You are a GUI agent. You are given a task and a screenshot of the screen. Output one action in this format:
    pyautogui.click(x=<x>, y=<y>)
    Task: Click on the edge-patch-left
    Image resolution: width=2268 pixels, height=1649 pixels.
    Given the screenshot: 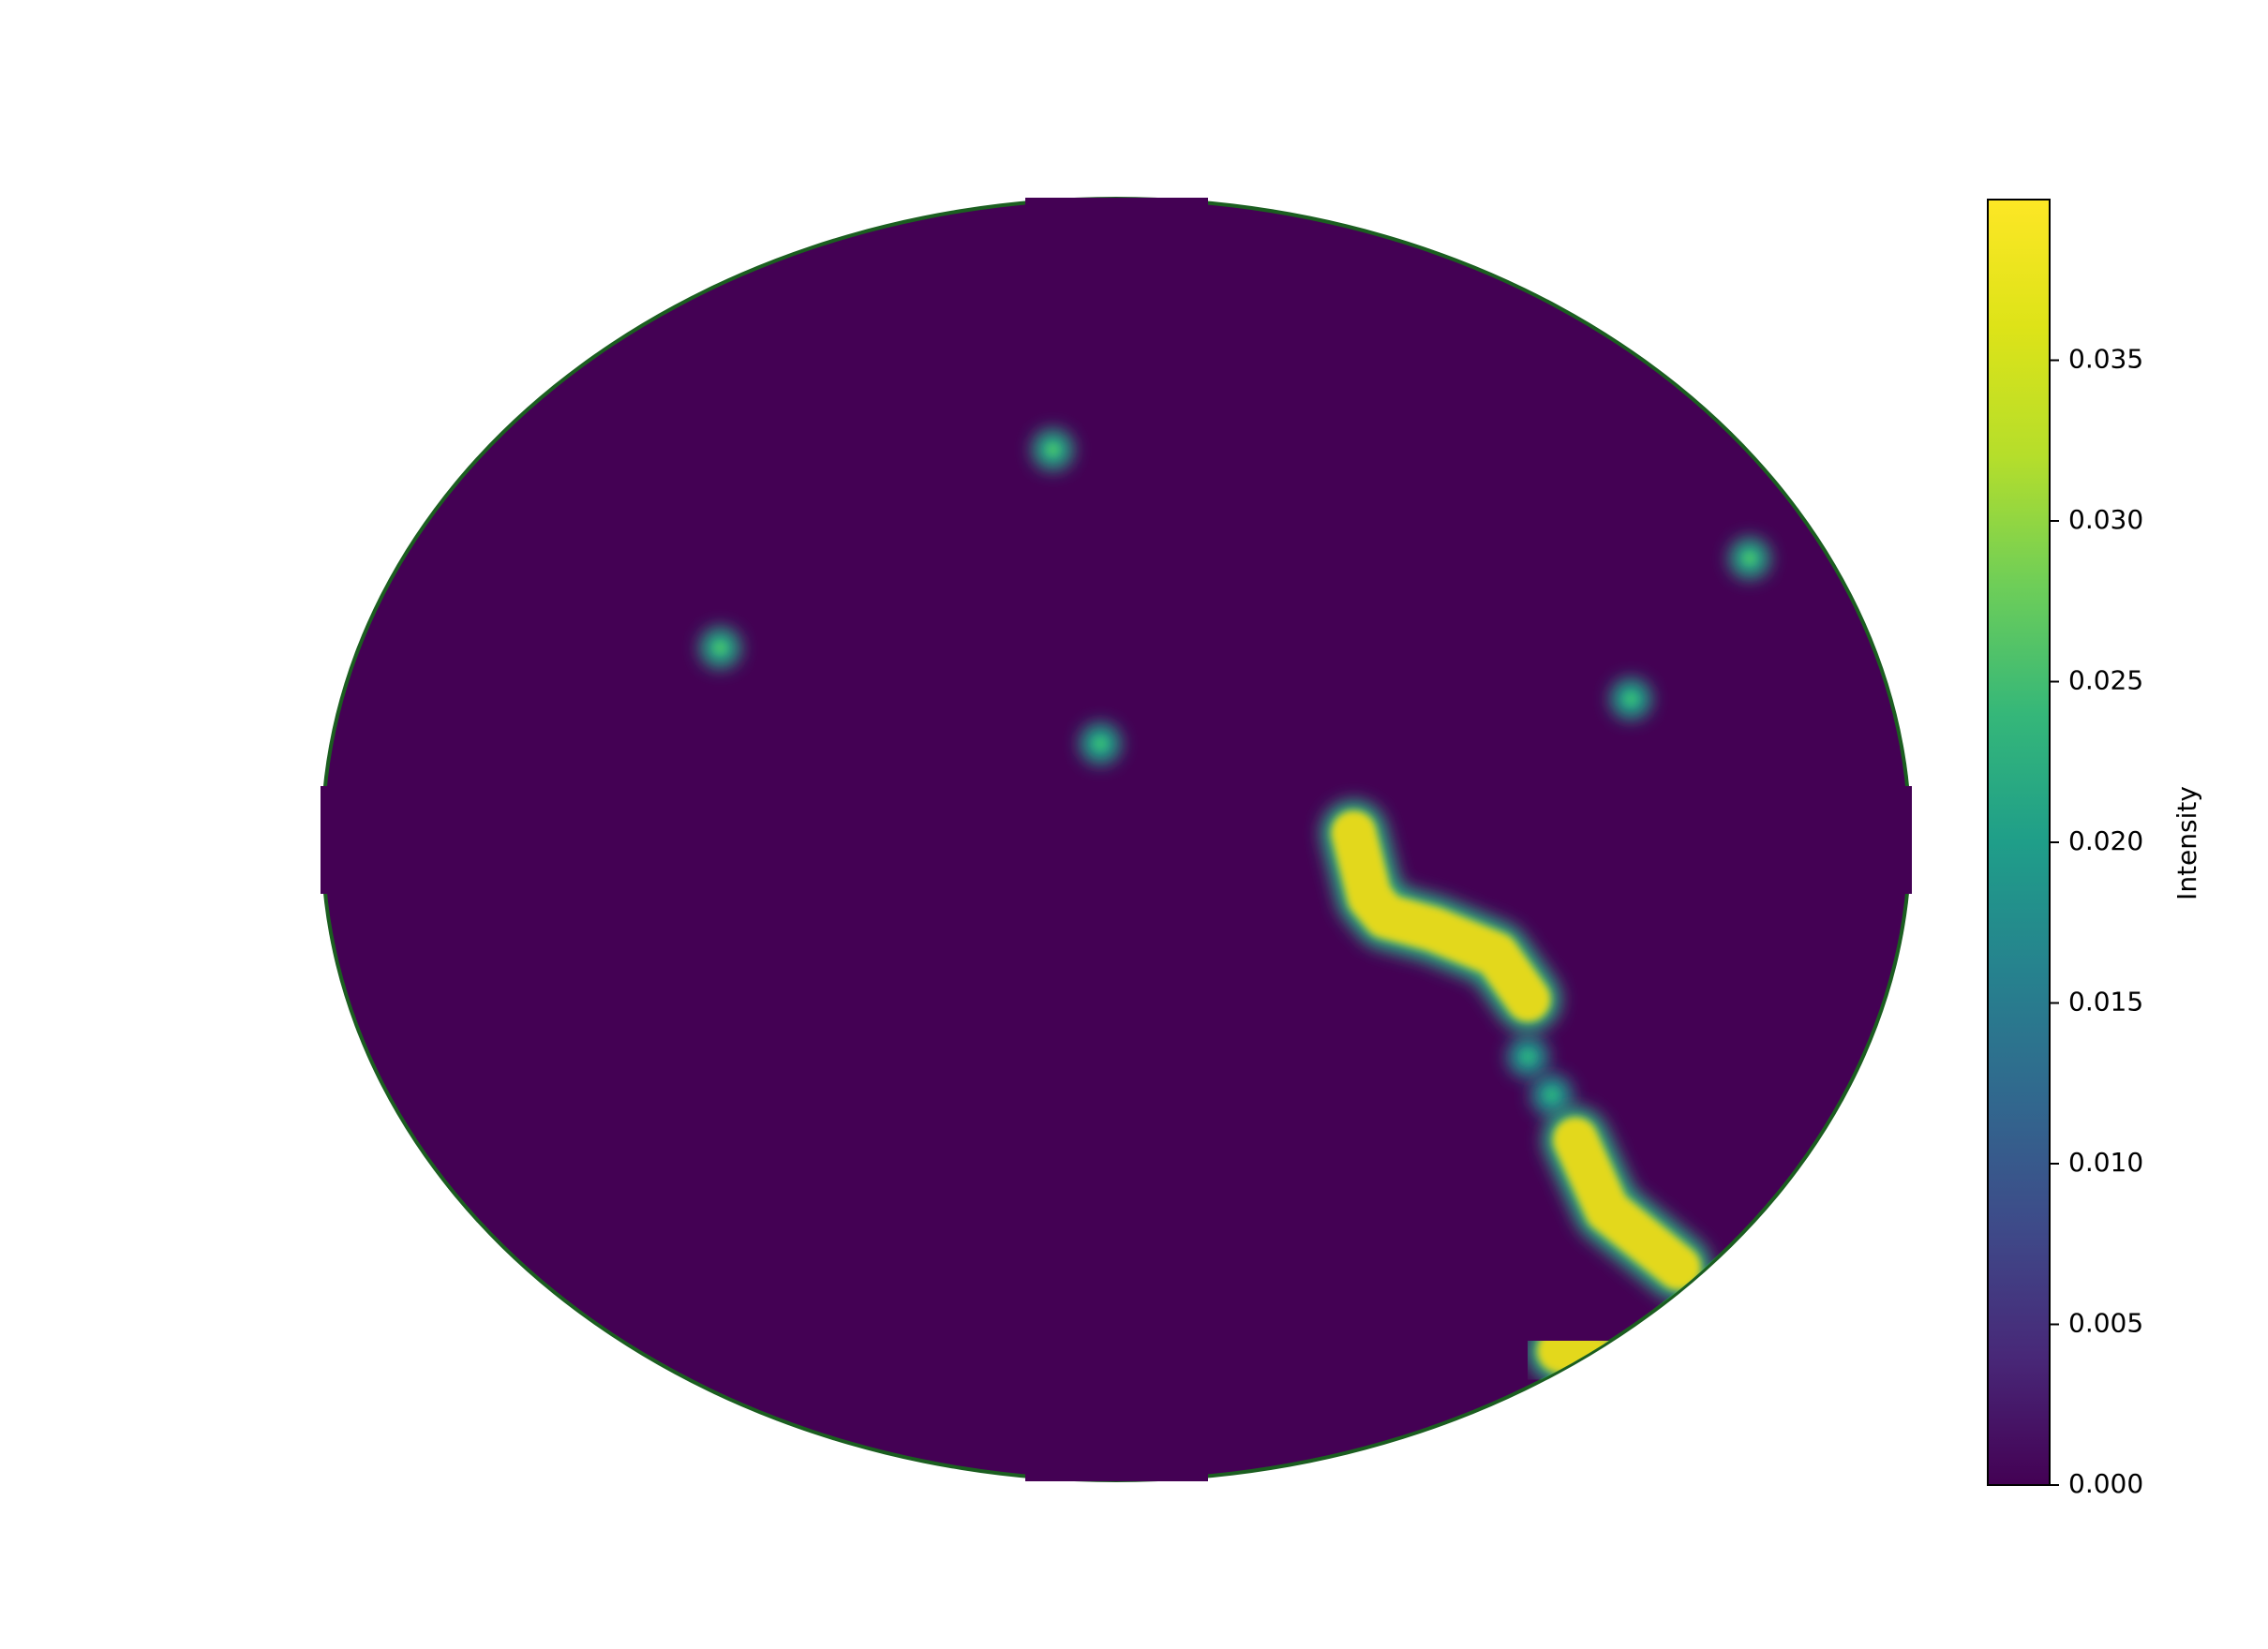 What is the action you would take?
    pyautogui.click(x=329, y=840)
    